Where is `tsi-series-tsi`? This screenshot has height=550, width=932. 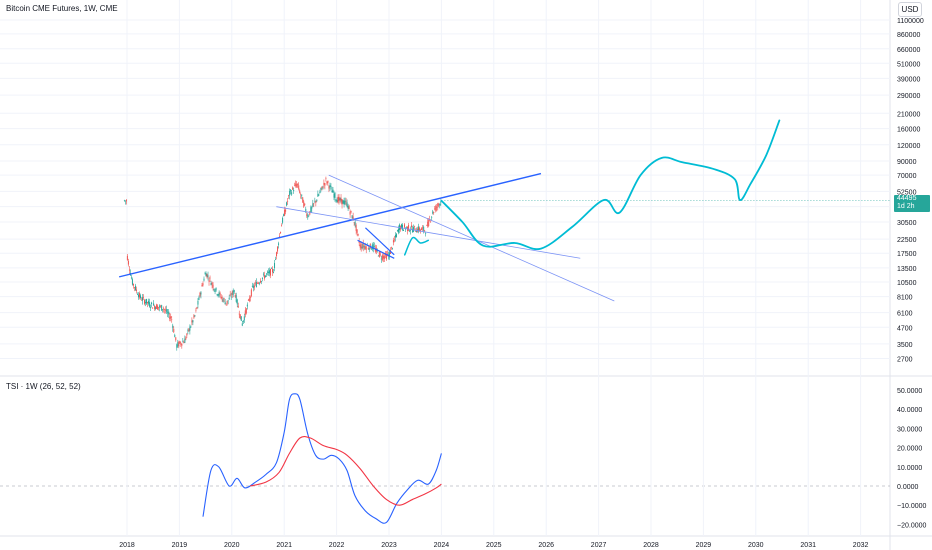 tsi-series-tsi is located at coordinates (322, 458).